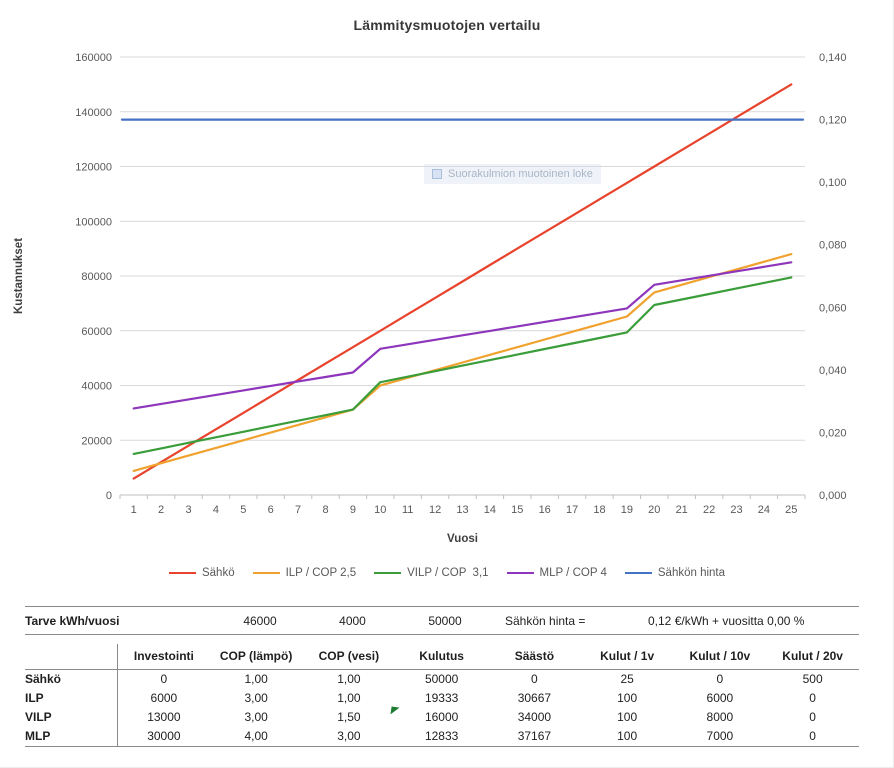 The image size is (894, 768). What do you see at coordinates (545, 620) in the screenshot?
I see `price-label: Sähkön hinta =` at bounding box center [545, 620].